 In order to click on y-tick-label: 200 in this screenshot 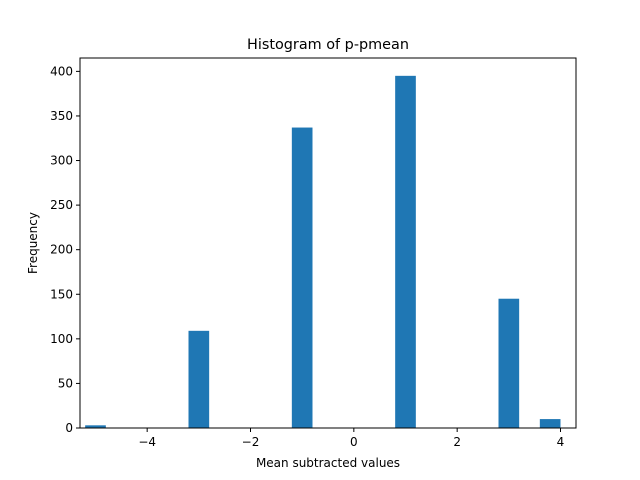, I will do `click(61, 250)`.